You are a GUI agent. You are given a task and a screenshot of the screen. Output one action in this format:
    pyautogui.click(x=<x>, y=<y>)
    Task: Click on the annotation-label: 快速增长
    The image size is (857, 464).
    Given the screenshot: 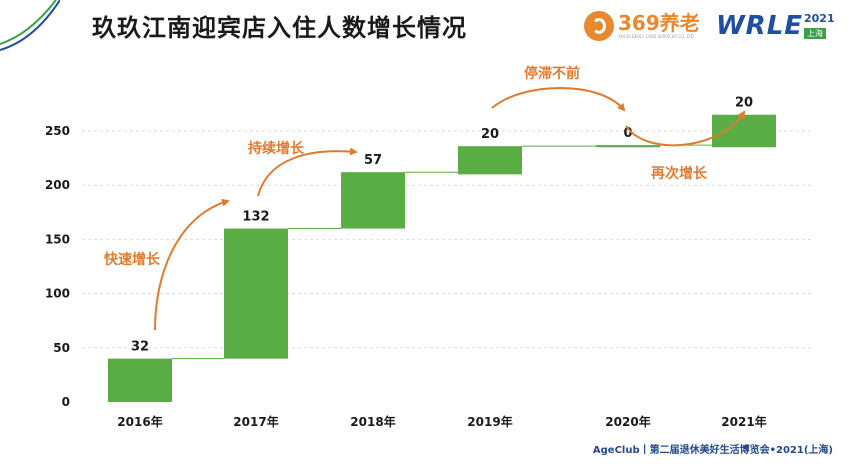 What is the action you would take?
    pyautogui.click(x=132, y=259)
    